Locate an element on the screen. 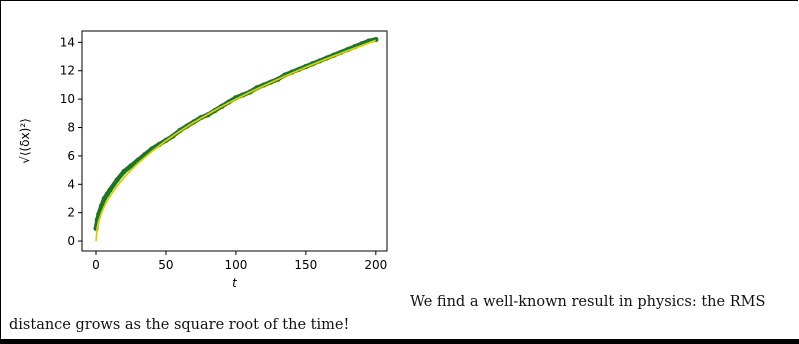  y-tick-label: 12 is located at coordinates (67, 71).